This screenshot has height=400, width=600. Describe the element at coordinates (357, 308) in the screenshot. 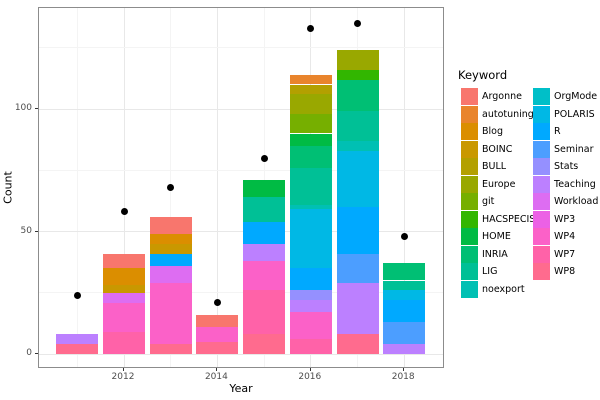

I see `bar-segment-2017-Teaching` at that location.